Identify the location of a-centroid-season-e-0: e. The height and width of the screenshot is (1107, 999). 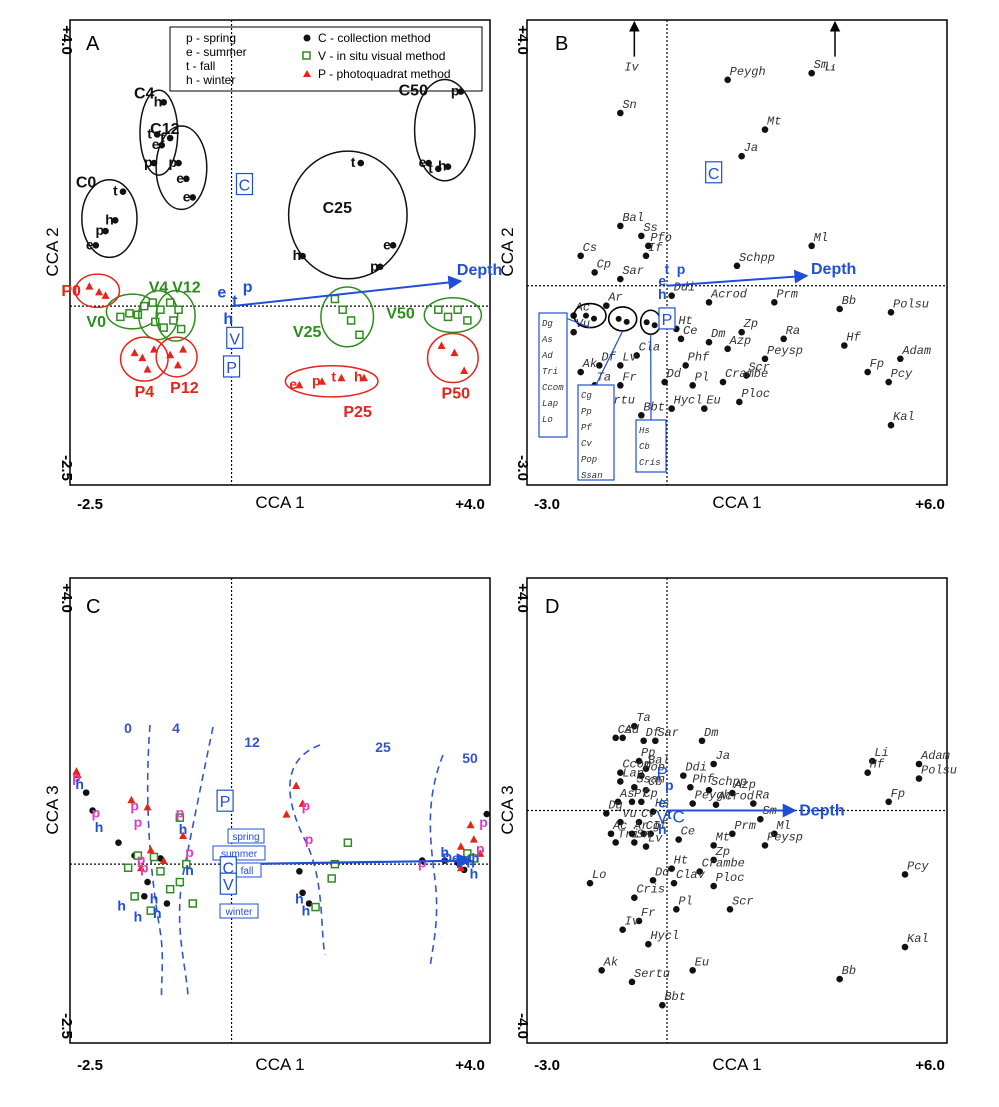
(221, 293).